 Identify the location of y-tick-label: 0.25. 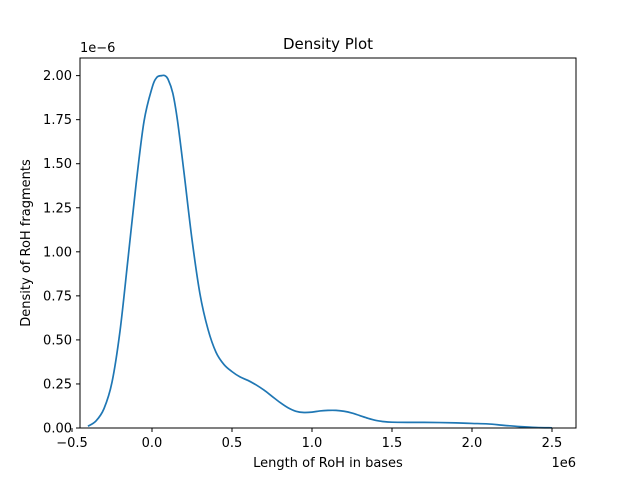
(57, 384).